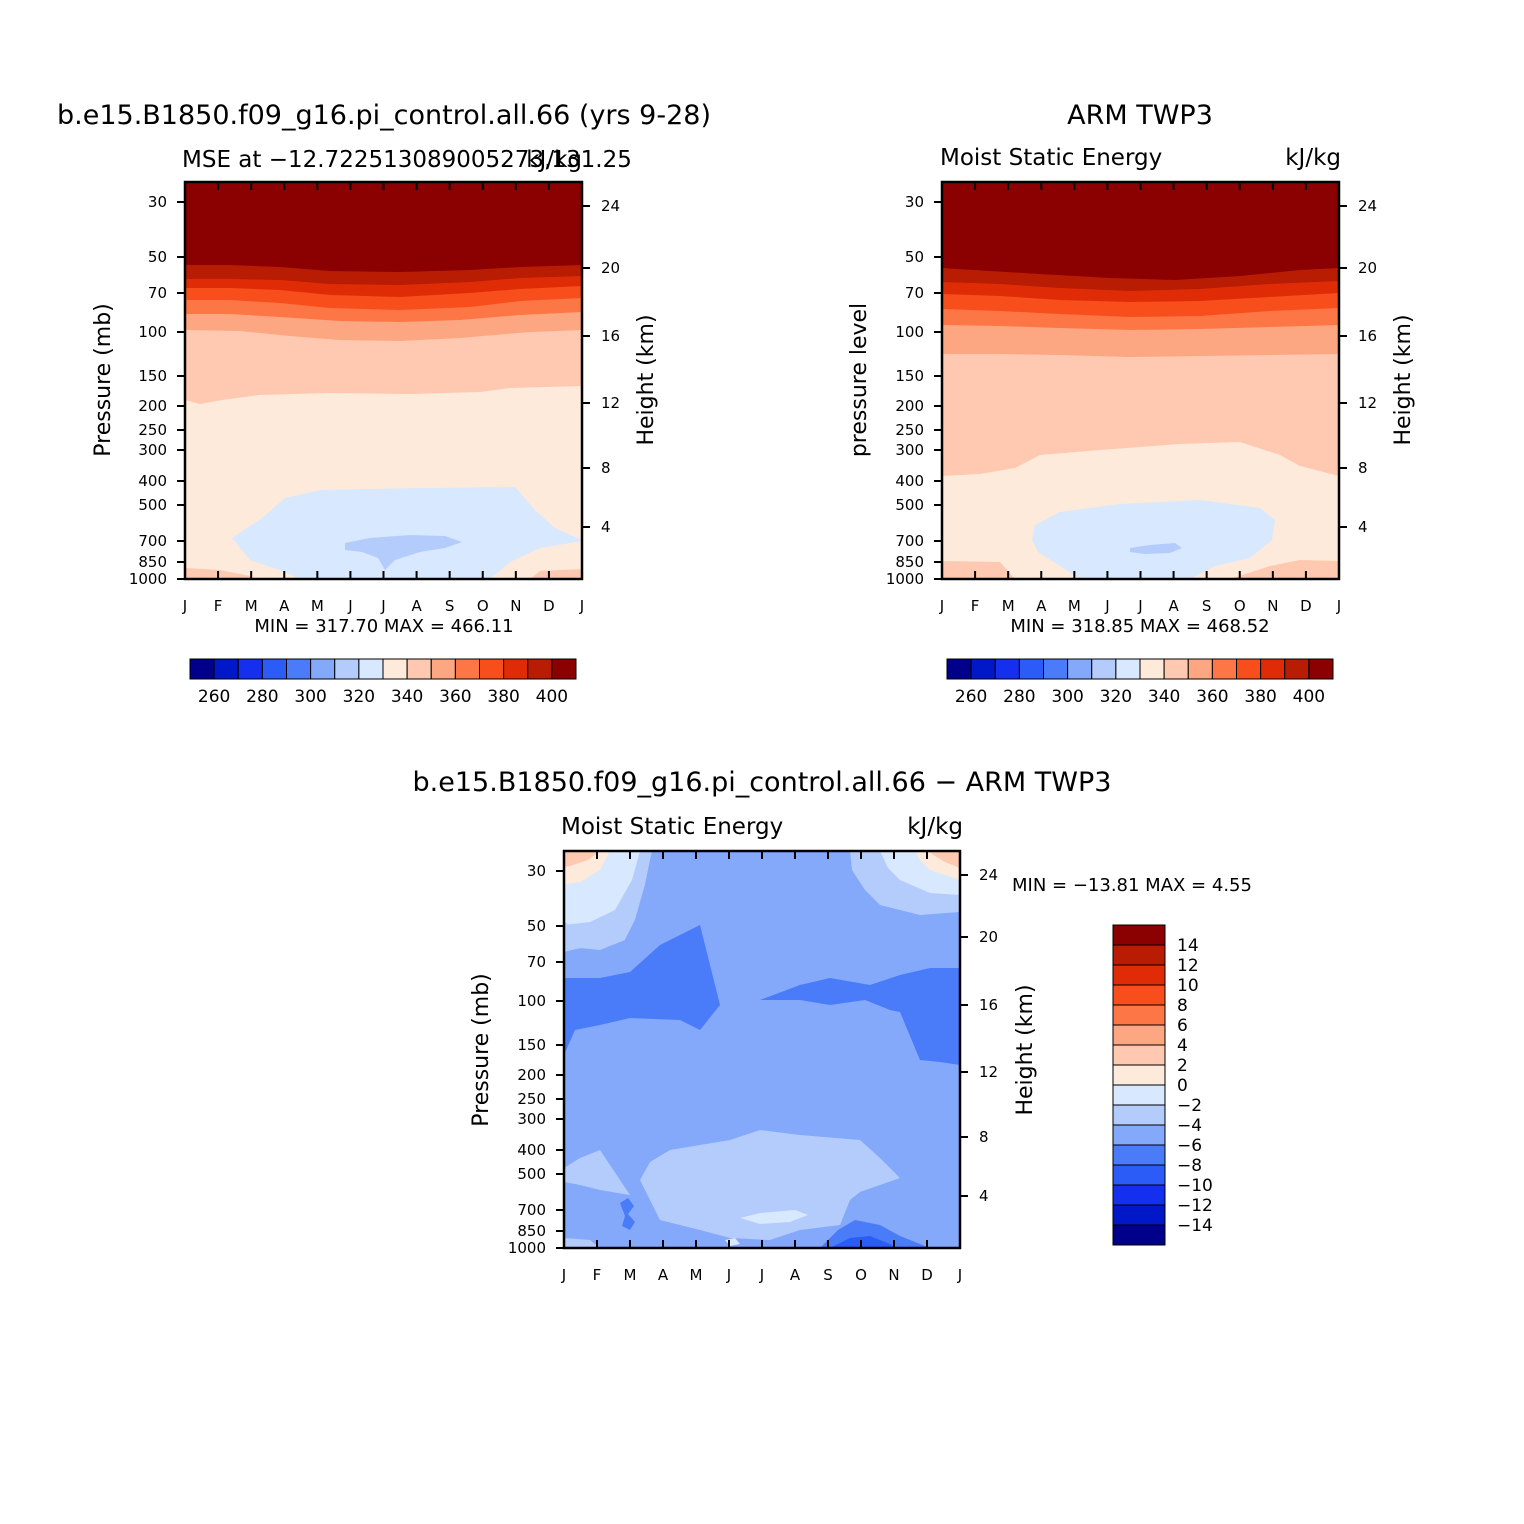 This screenshot has width=1524, height=1524. I want to click on panel-title: ARM TWP3, so click(1140, 115).